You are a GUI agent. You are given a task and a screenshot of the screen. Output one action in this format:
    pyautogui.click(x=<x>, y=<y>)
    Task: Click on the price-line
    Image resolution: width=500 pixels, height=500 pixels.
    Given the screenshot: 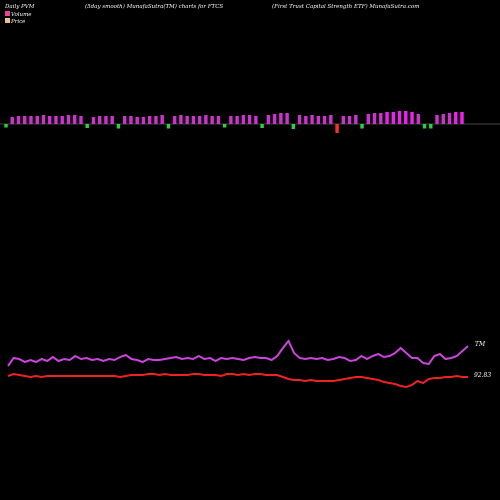 What is the action you would take?
    pyautogui.click(x=237, y=380)
    